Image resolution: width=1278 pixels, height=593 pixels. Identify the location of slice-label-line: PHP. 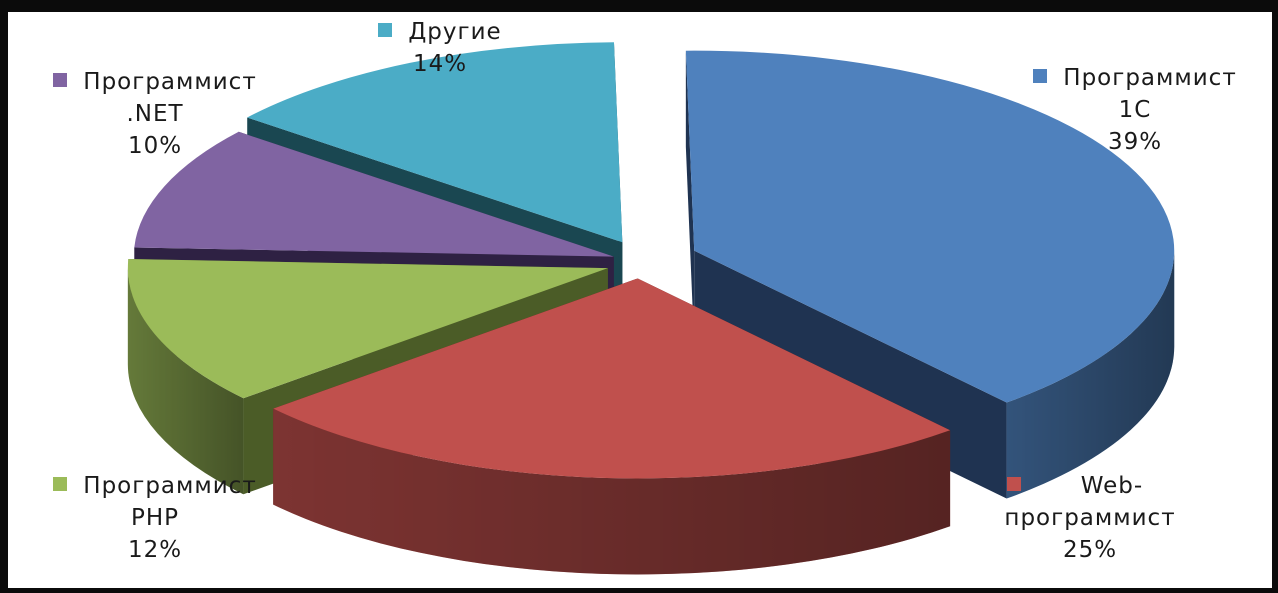
(155, 518).